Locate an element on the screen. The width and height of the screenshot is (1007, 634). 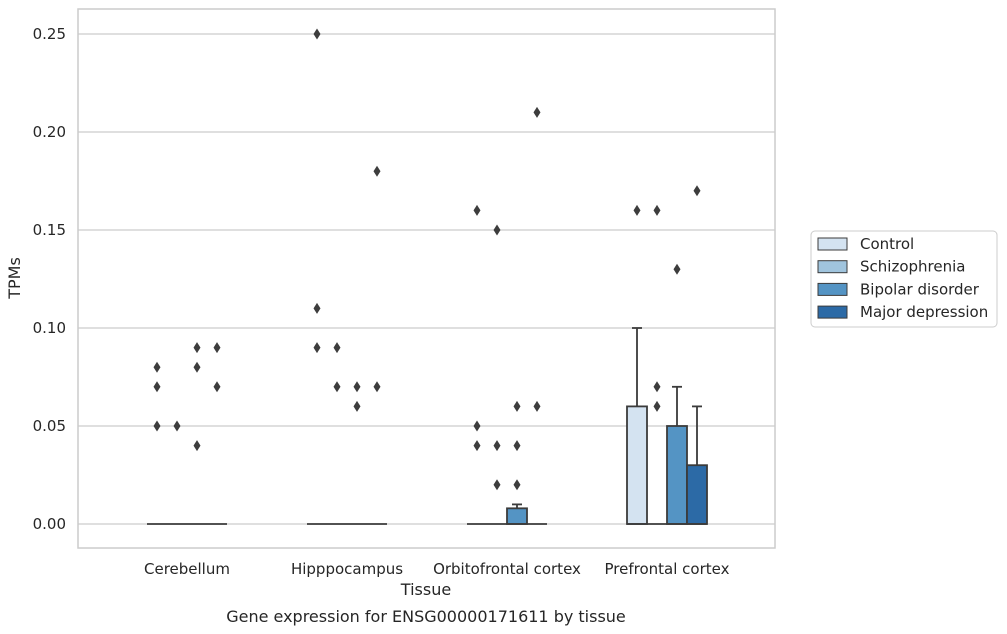
x-tick-label: Orbitofrontal cortex is located at coordinates (507, 569).